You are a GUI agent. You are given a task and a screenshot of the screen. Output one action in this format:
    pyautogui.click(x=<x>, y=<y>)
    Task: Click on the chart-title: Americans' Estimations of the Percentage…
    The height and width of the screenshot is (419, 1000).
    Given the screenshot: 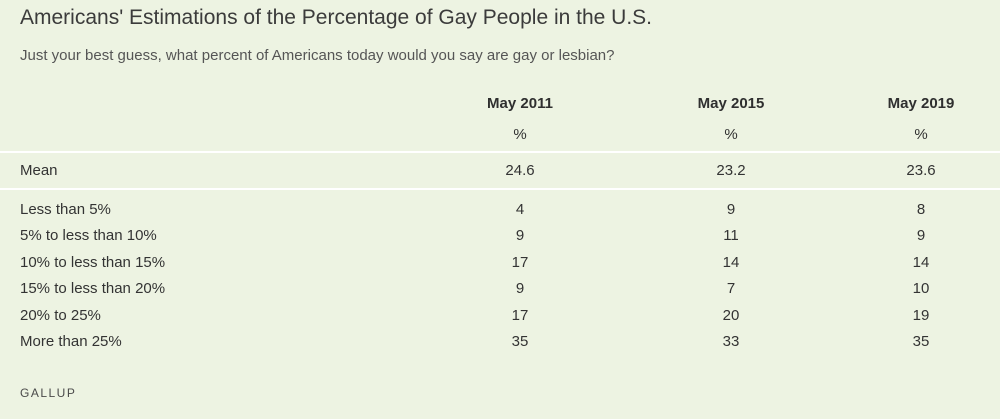 What is the action you would take?
    pyautogui.click(x=336, y=17)
    